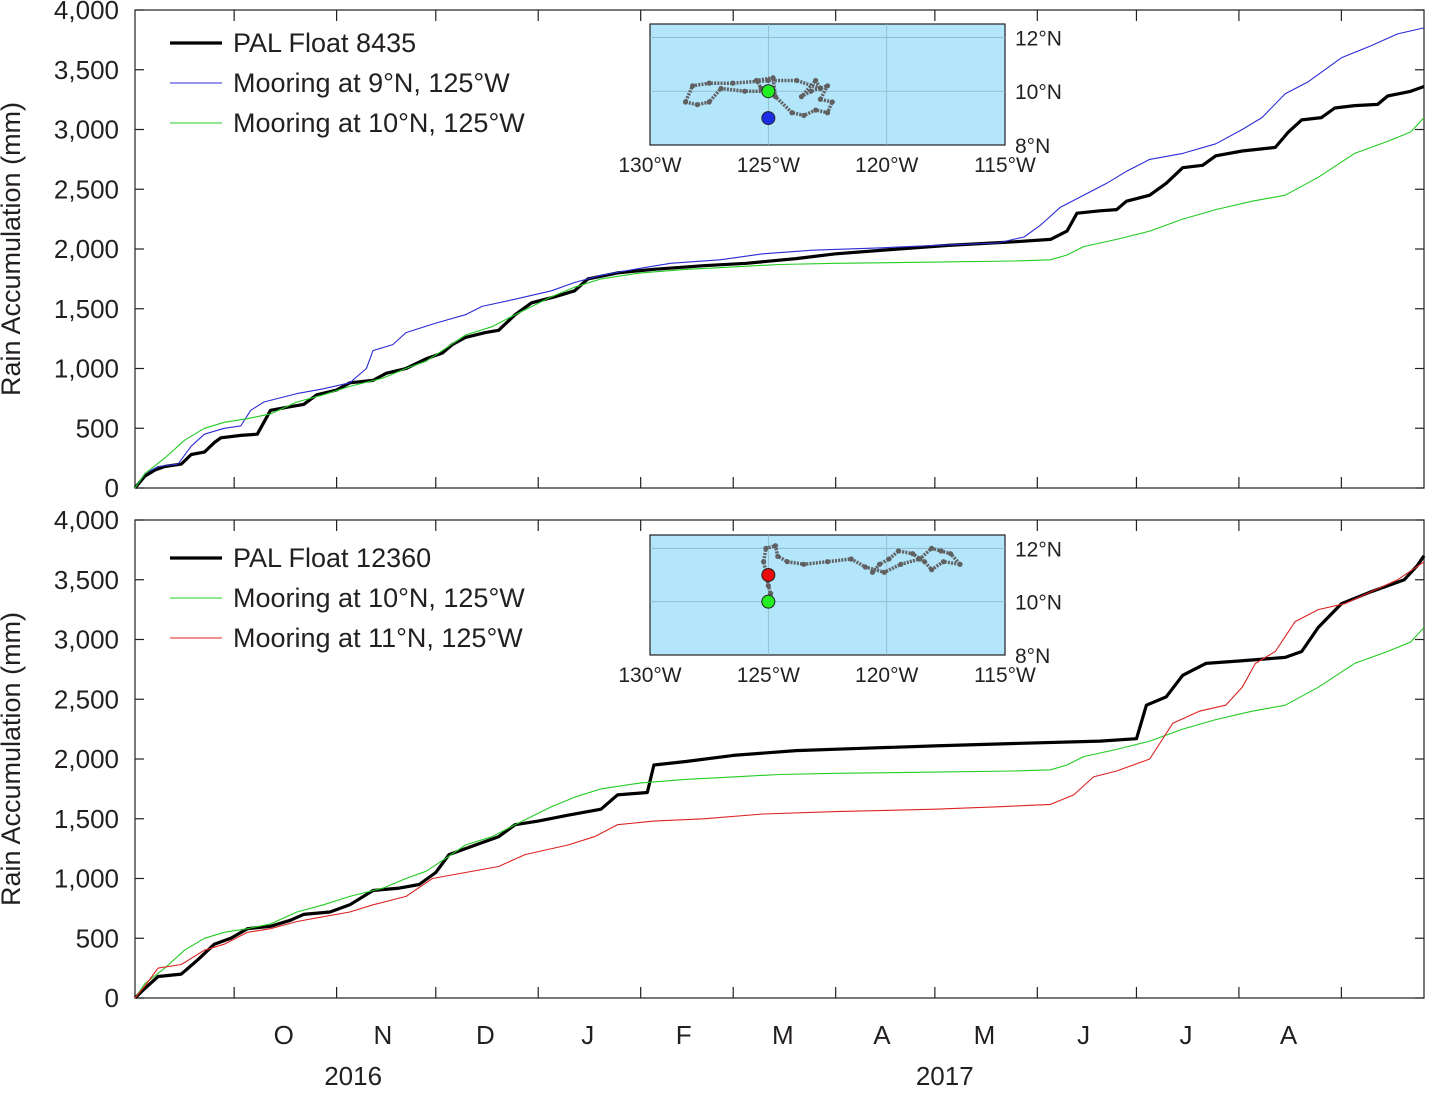 The height and width of the screenshot is (1094, 1433). What do you see at coordinates (786, 1055) in the screenshot?
I see `x-axis-labels: O N D J F M A M J J A 2016 2017` at bounding box center [786, 1055].